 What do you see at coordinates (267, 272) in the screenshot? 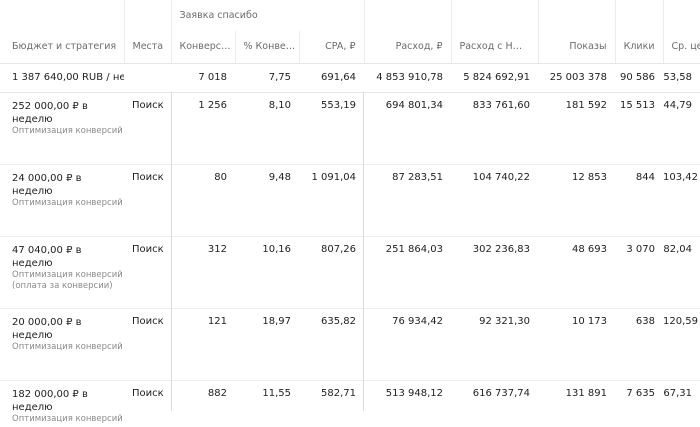
I see `conv-rate-cell: 10,16` at bounding box center [267, 272].